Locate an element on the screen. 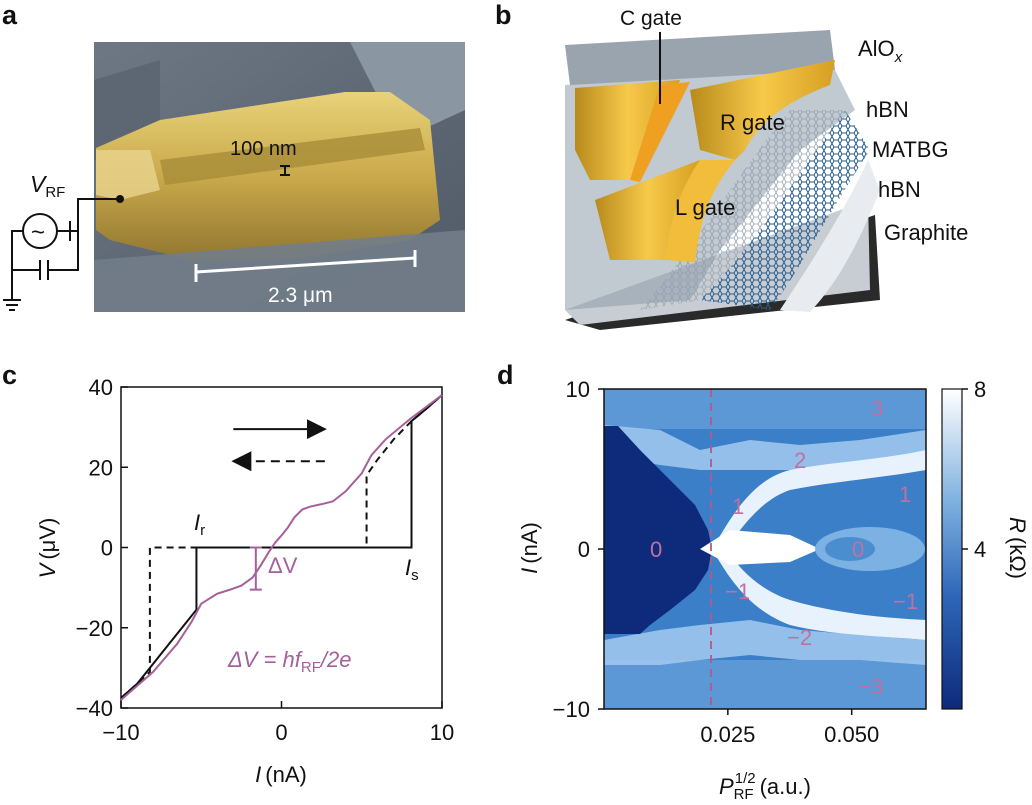 The image size is (1032, 805). sem-gold-channel is located at coordinates (292, 156).